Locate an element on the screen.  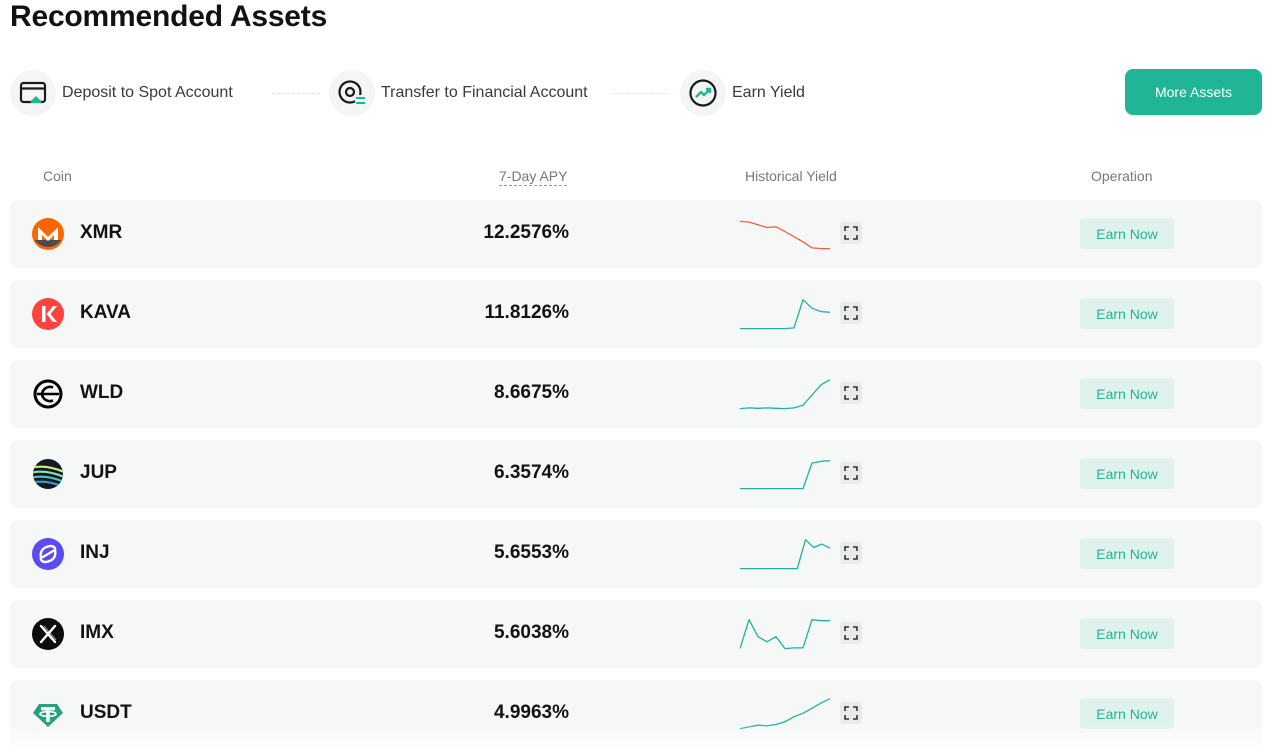
coin-name: KAVA is located at coordinates (106, 312).